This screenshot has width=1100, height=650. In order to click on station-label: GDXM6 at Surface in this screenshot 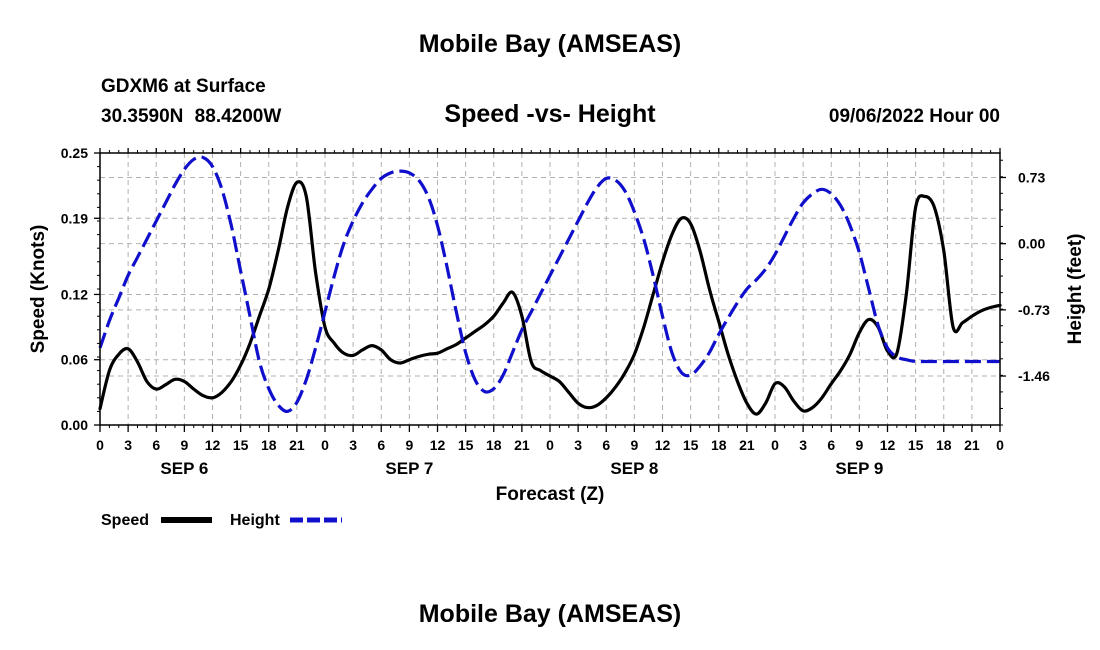, I will do `click(183, 86)`.